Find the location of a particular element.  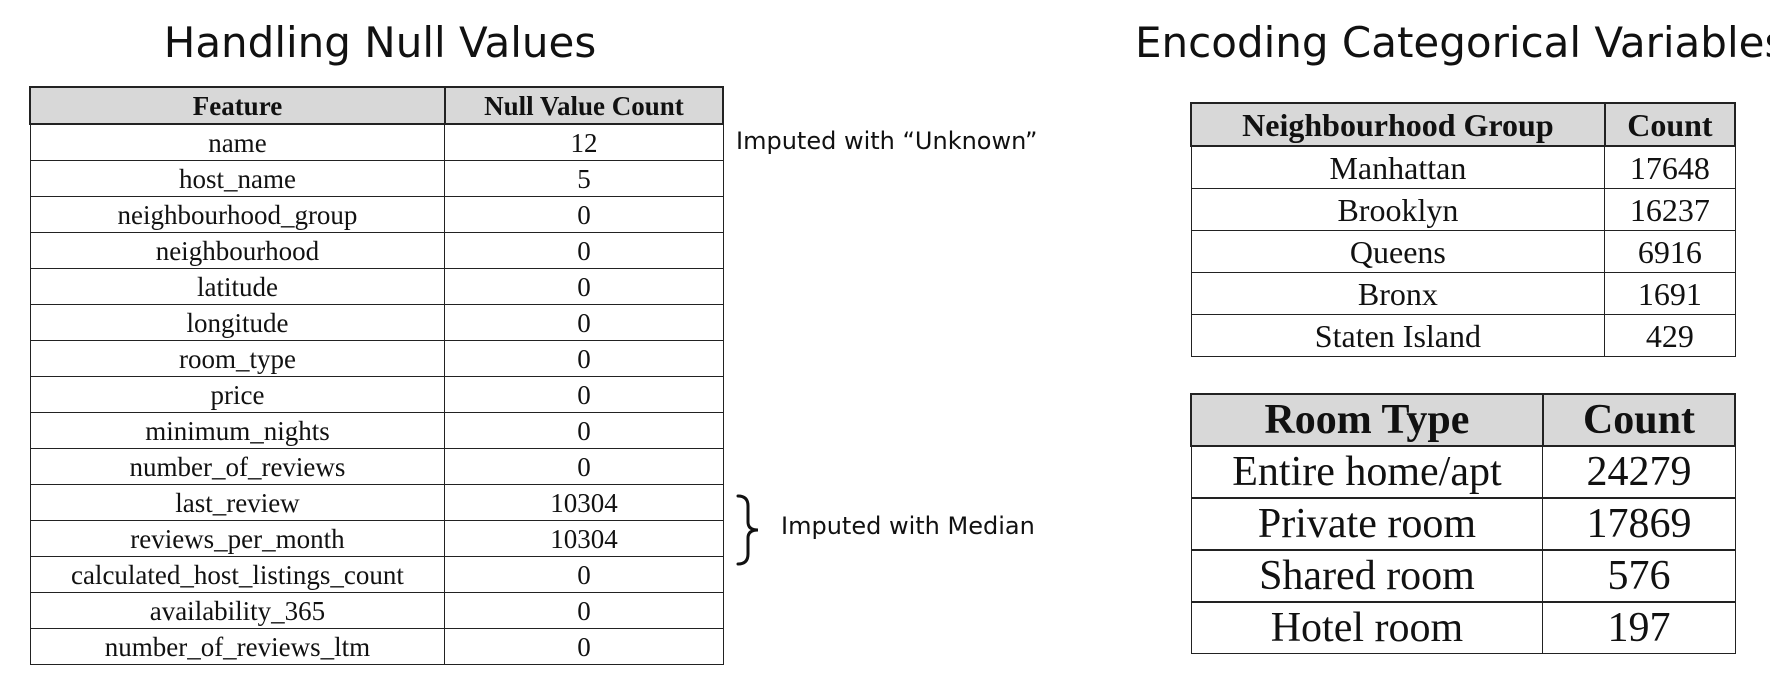

table-row: number_of_reviews 0 is located at coordinates (376, 466).